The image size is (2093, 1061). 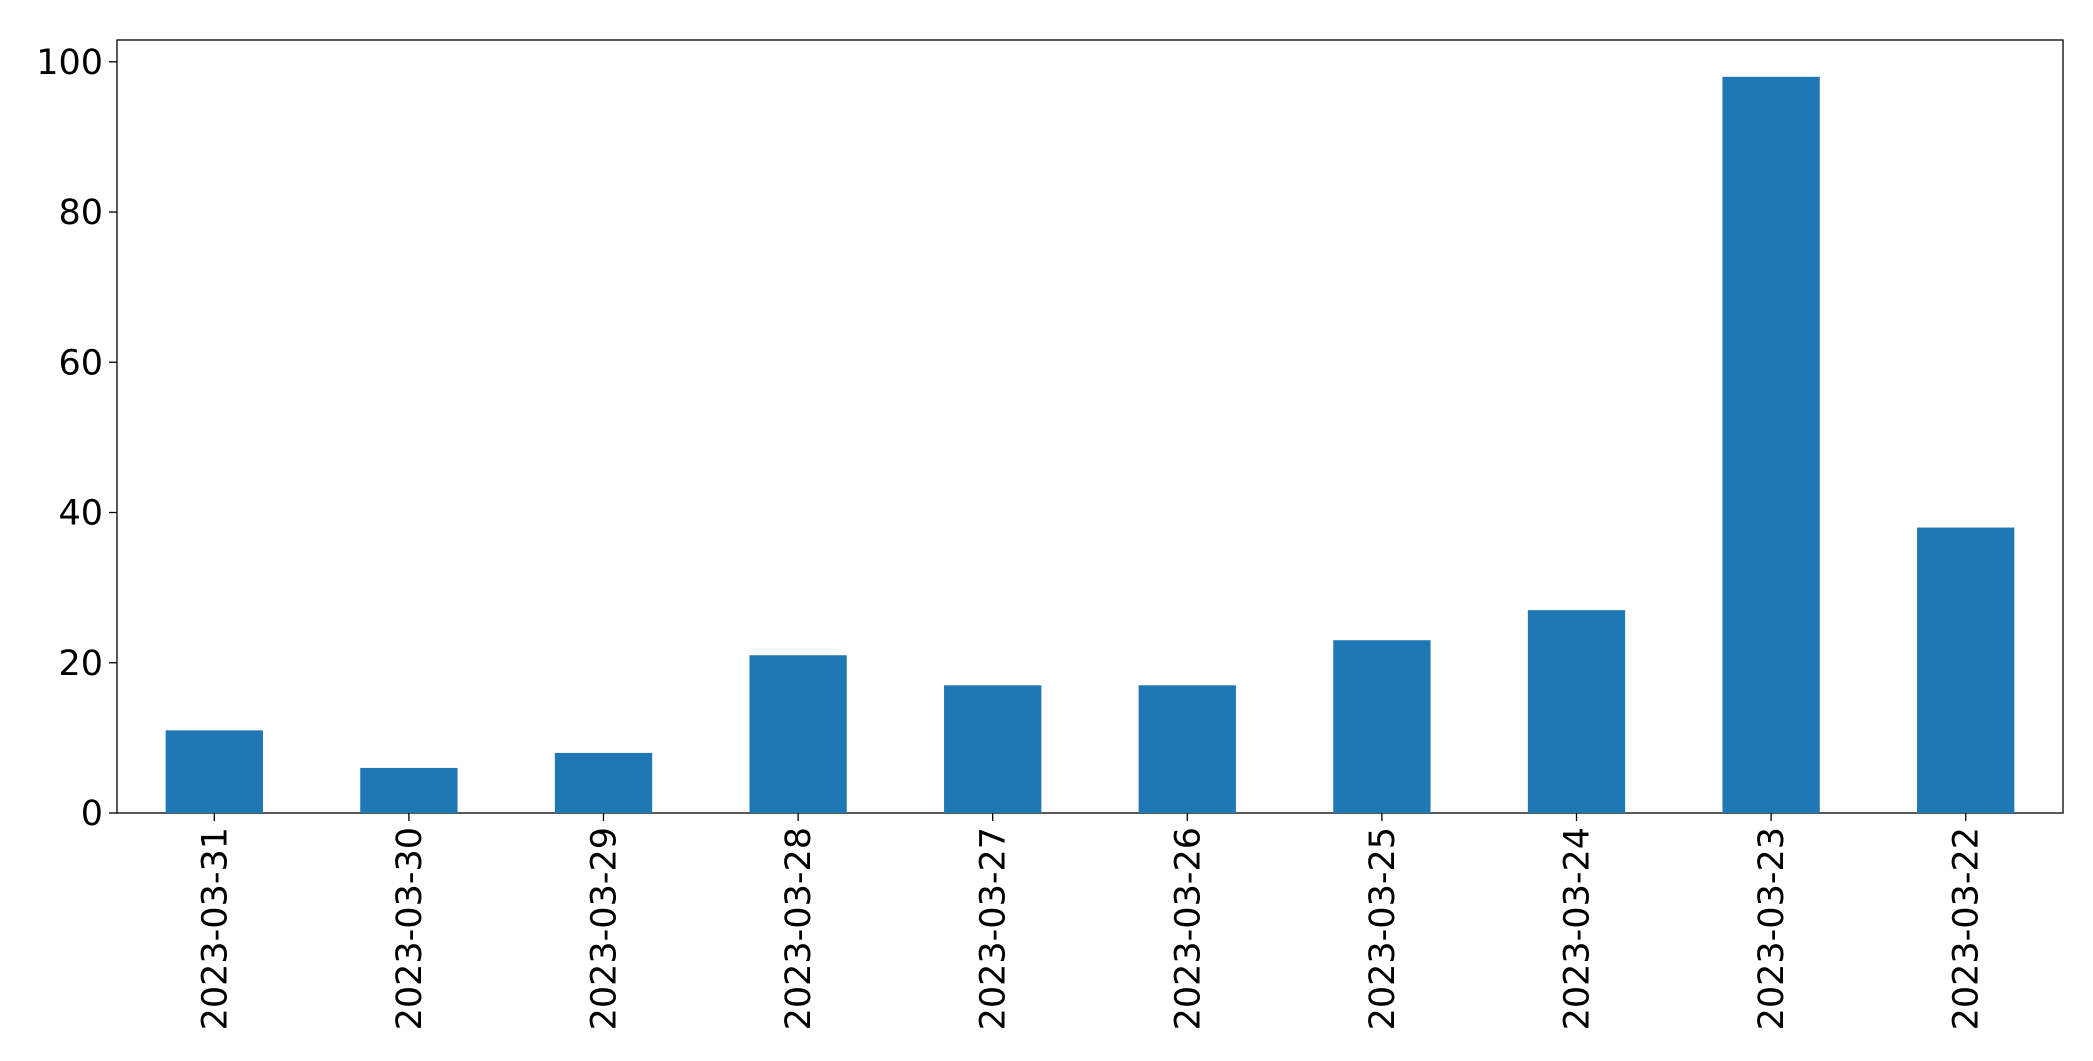 I want to click on y-tick-label: 100, so click(x=69, y=63).